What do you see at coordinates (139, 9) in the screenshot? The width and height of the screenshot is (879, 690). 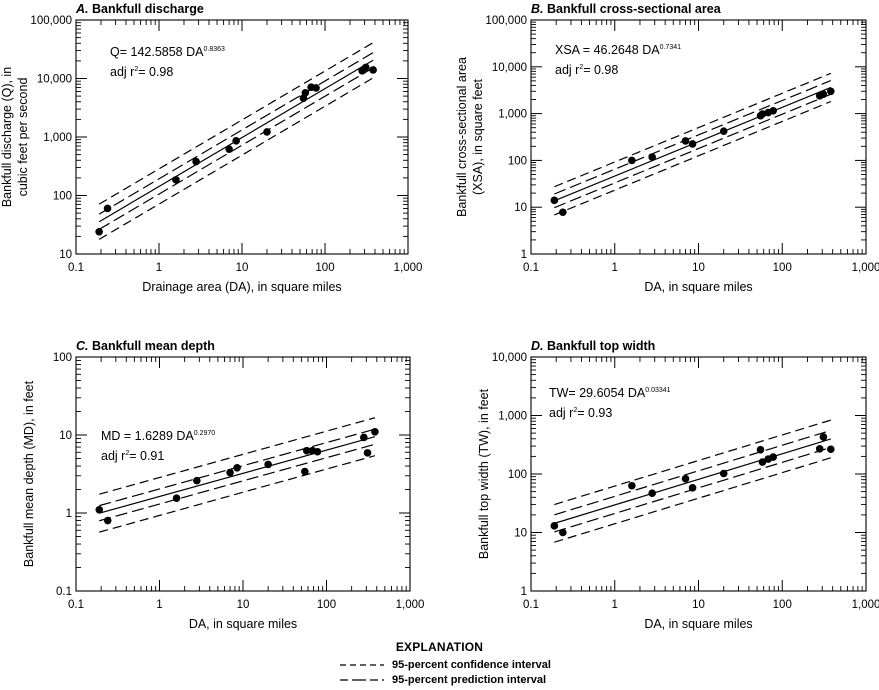 I see `chart-title: A. Bankfull discharge` at bounding box center [139, 9].